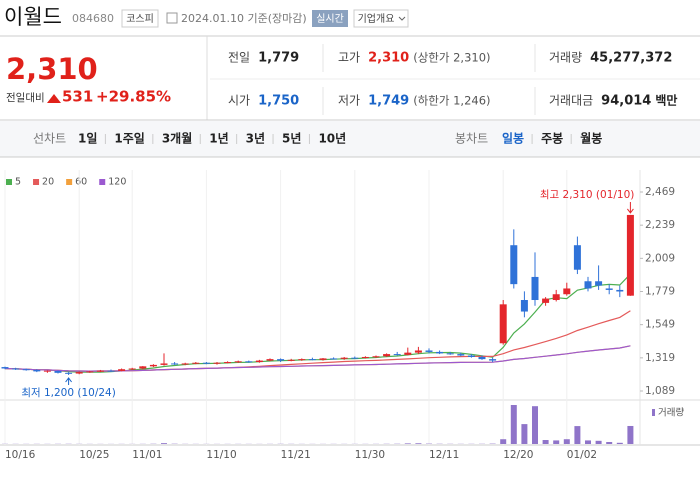 The height and width of the screenshot is (481, 700). I want to click on period-tab: 1일, so click(87, 139).